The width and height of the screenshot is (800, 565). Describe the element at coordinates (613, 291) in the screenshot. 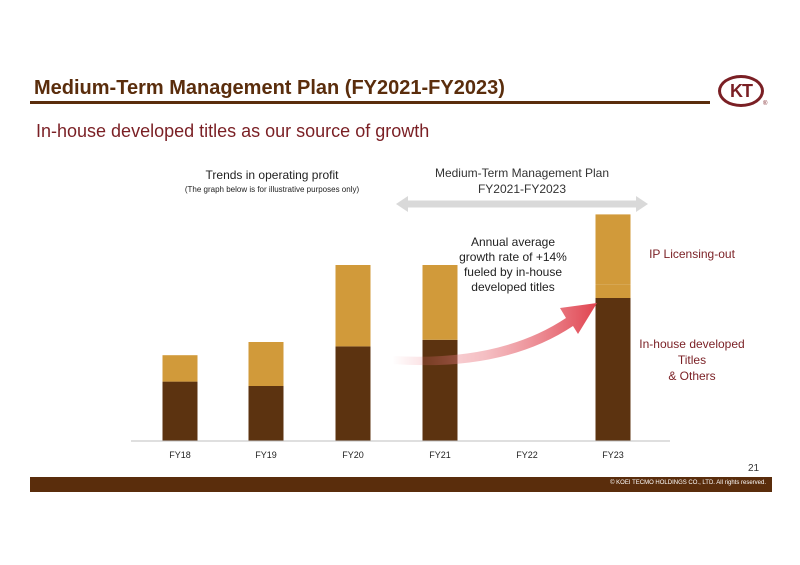

I see `bar-fy23-seg1` at that location.